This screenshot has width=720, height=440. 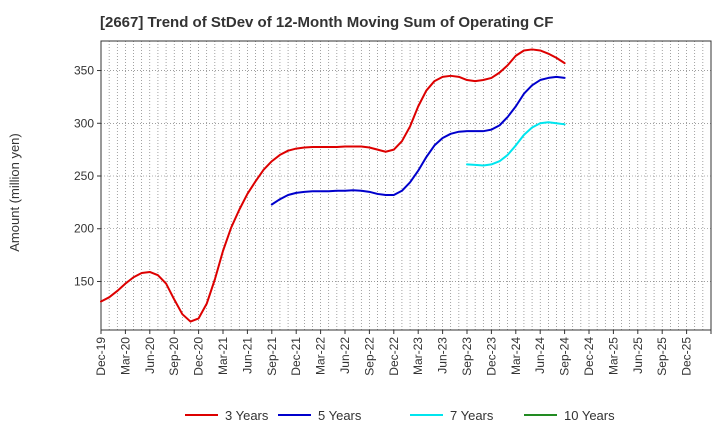 What do you see at coordinates (589, 356) in the screenshot?
I see `x-tick-label: Dec-24` at bounding box center [589, 356].